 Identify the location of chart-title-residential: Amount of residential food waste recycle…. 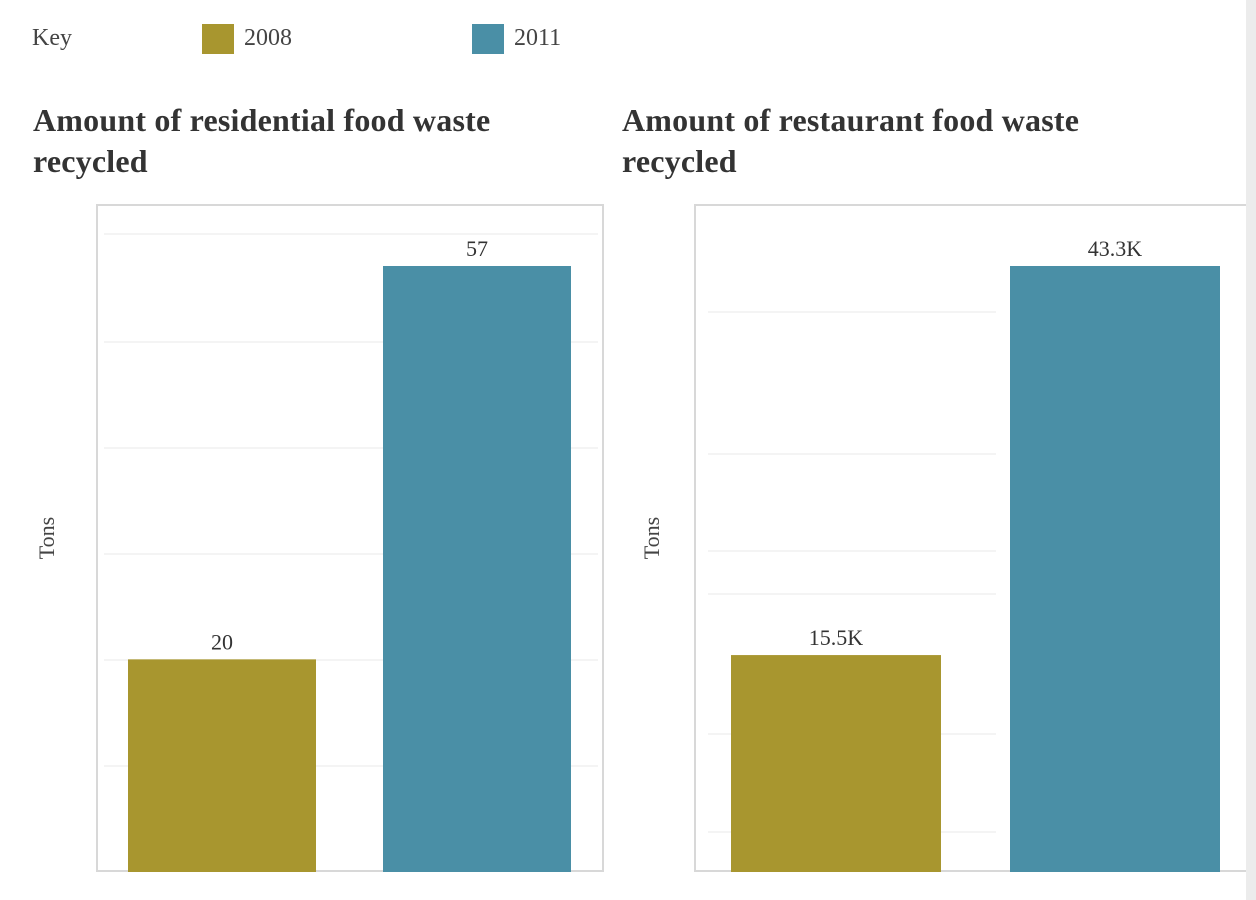
(262, 140).